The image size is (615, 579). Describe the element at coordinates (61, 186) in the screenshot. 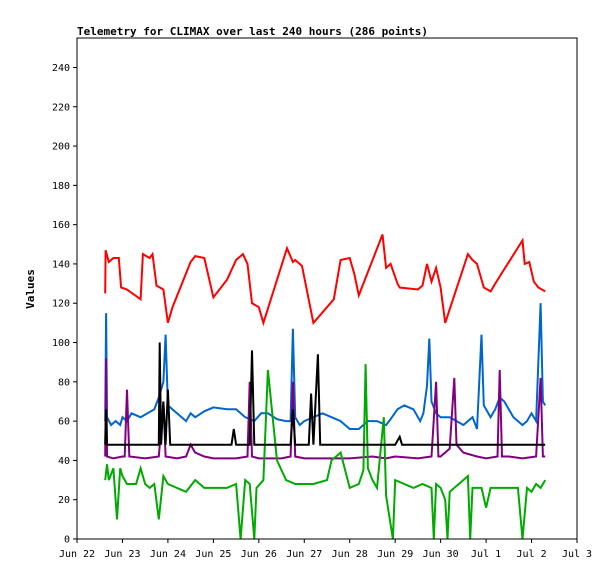

I see `y-tick-label: 180` at that location.